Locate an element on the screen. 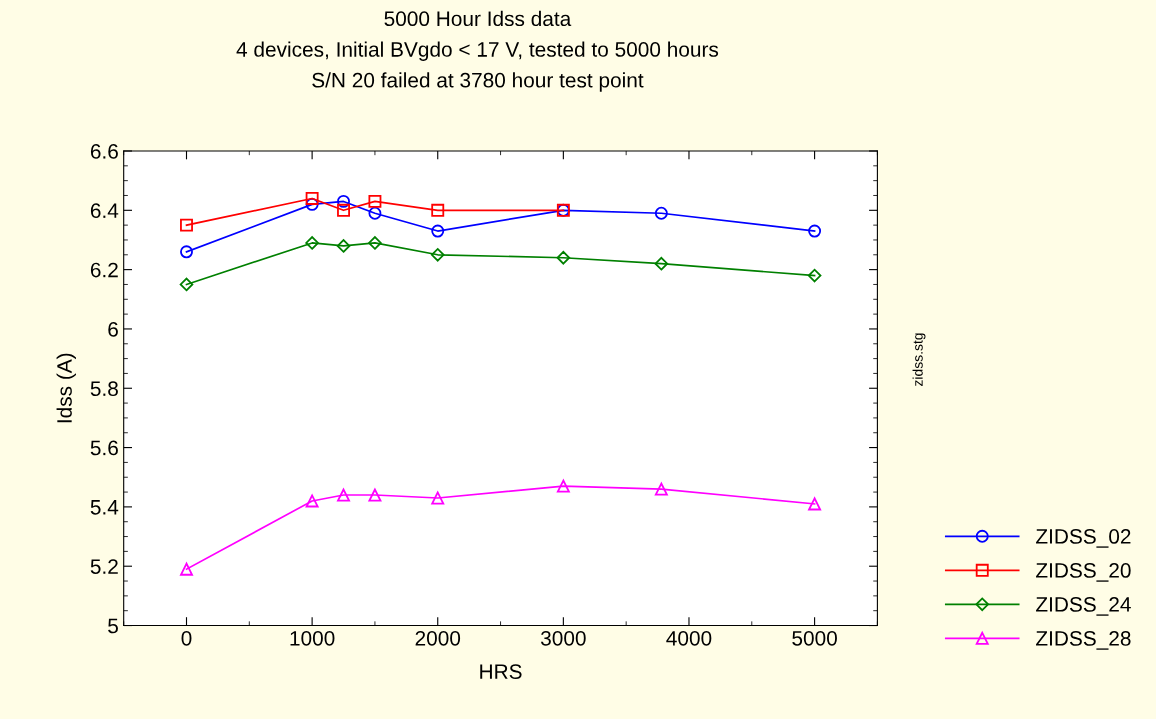  x-axis-title: HRS is located at coordinates (501, 671).